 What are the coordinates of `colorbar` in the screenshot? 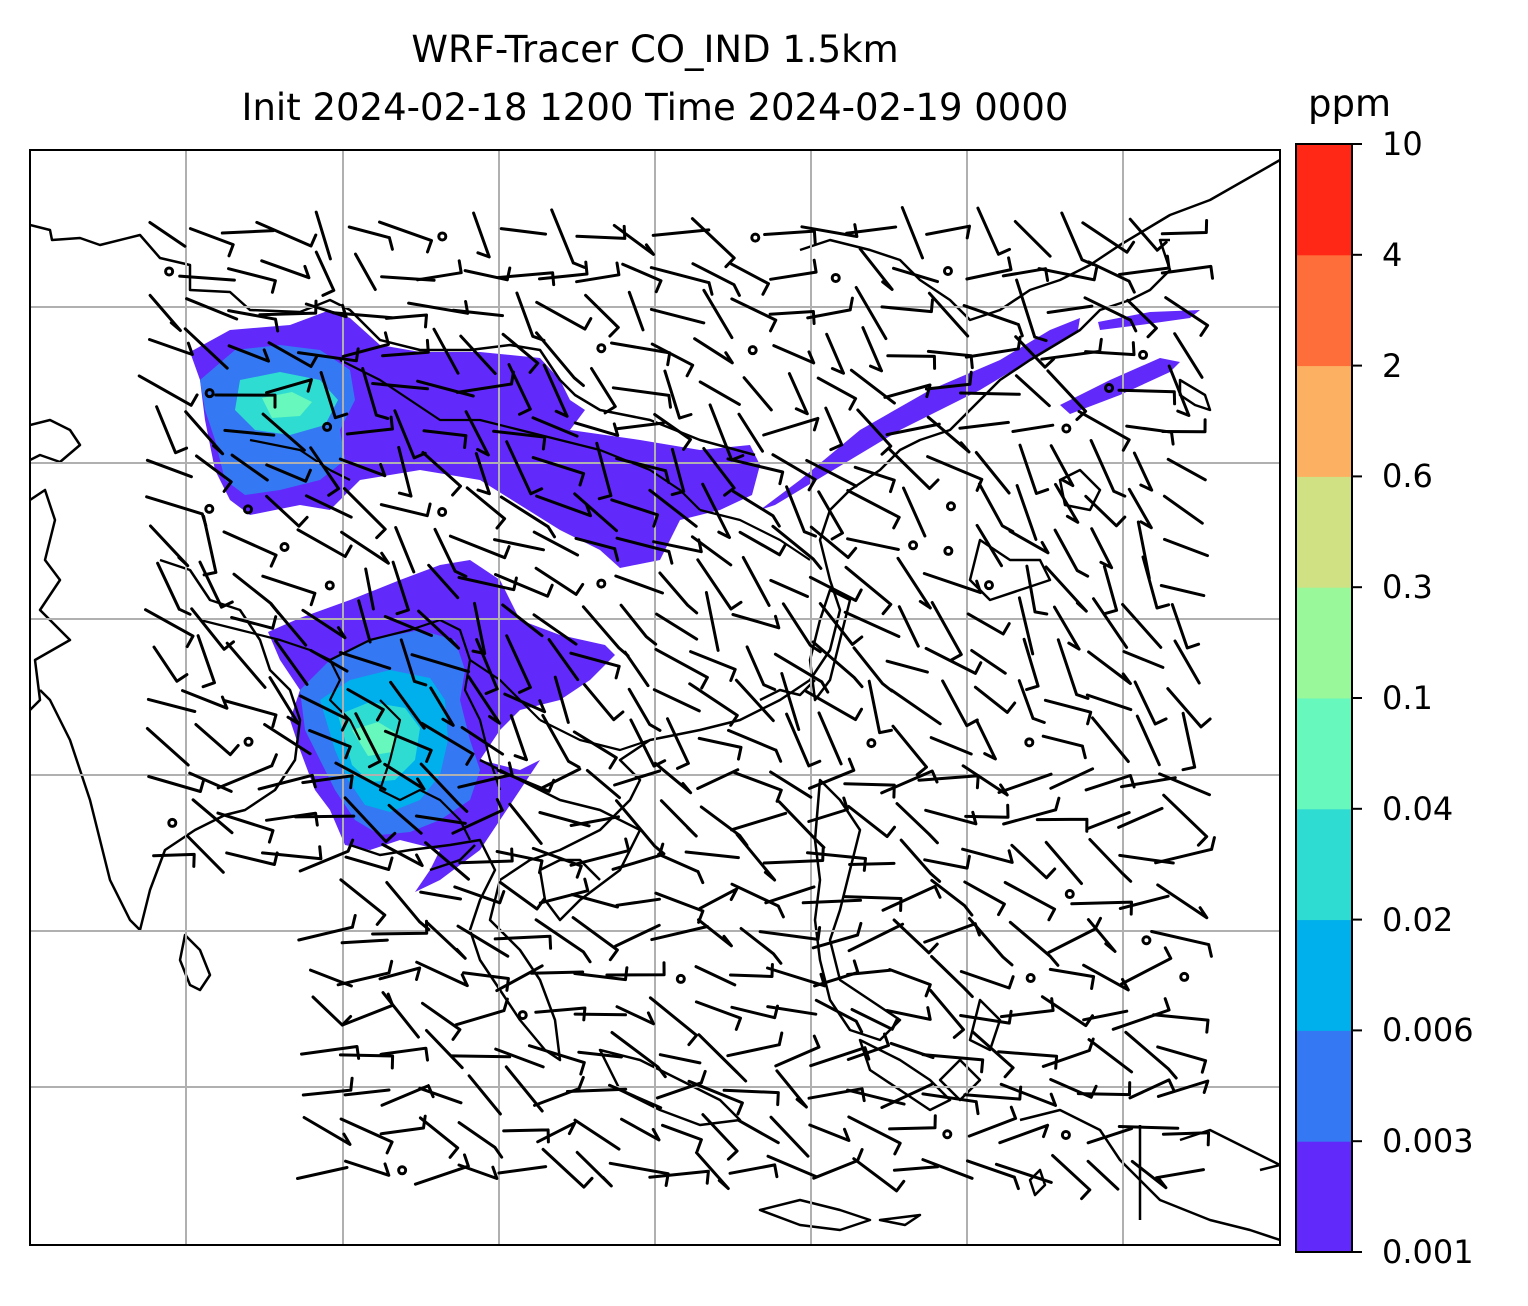 It's located at (1329, 698).